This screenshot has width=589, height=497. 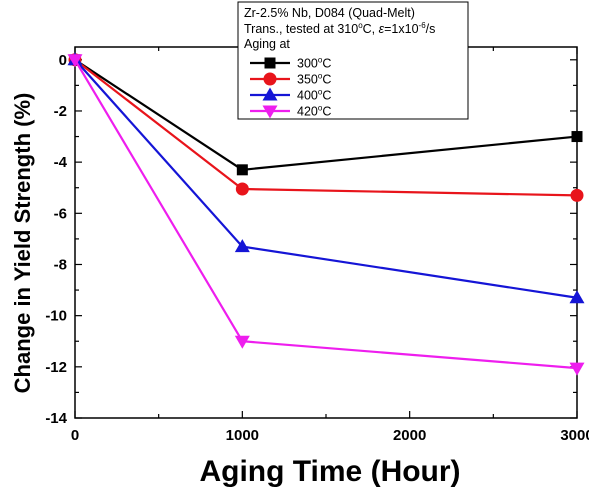 I want to click on y-tick-label: 0, so click(x=63, y=60).